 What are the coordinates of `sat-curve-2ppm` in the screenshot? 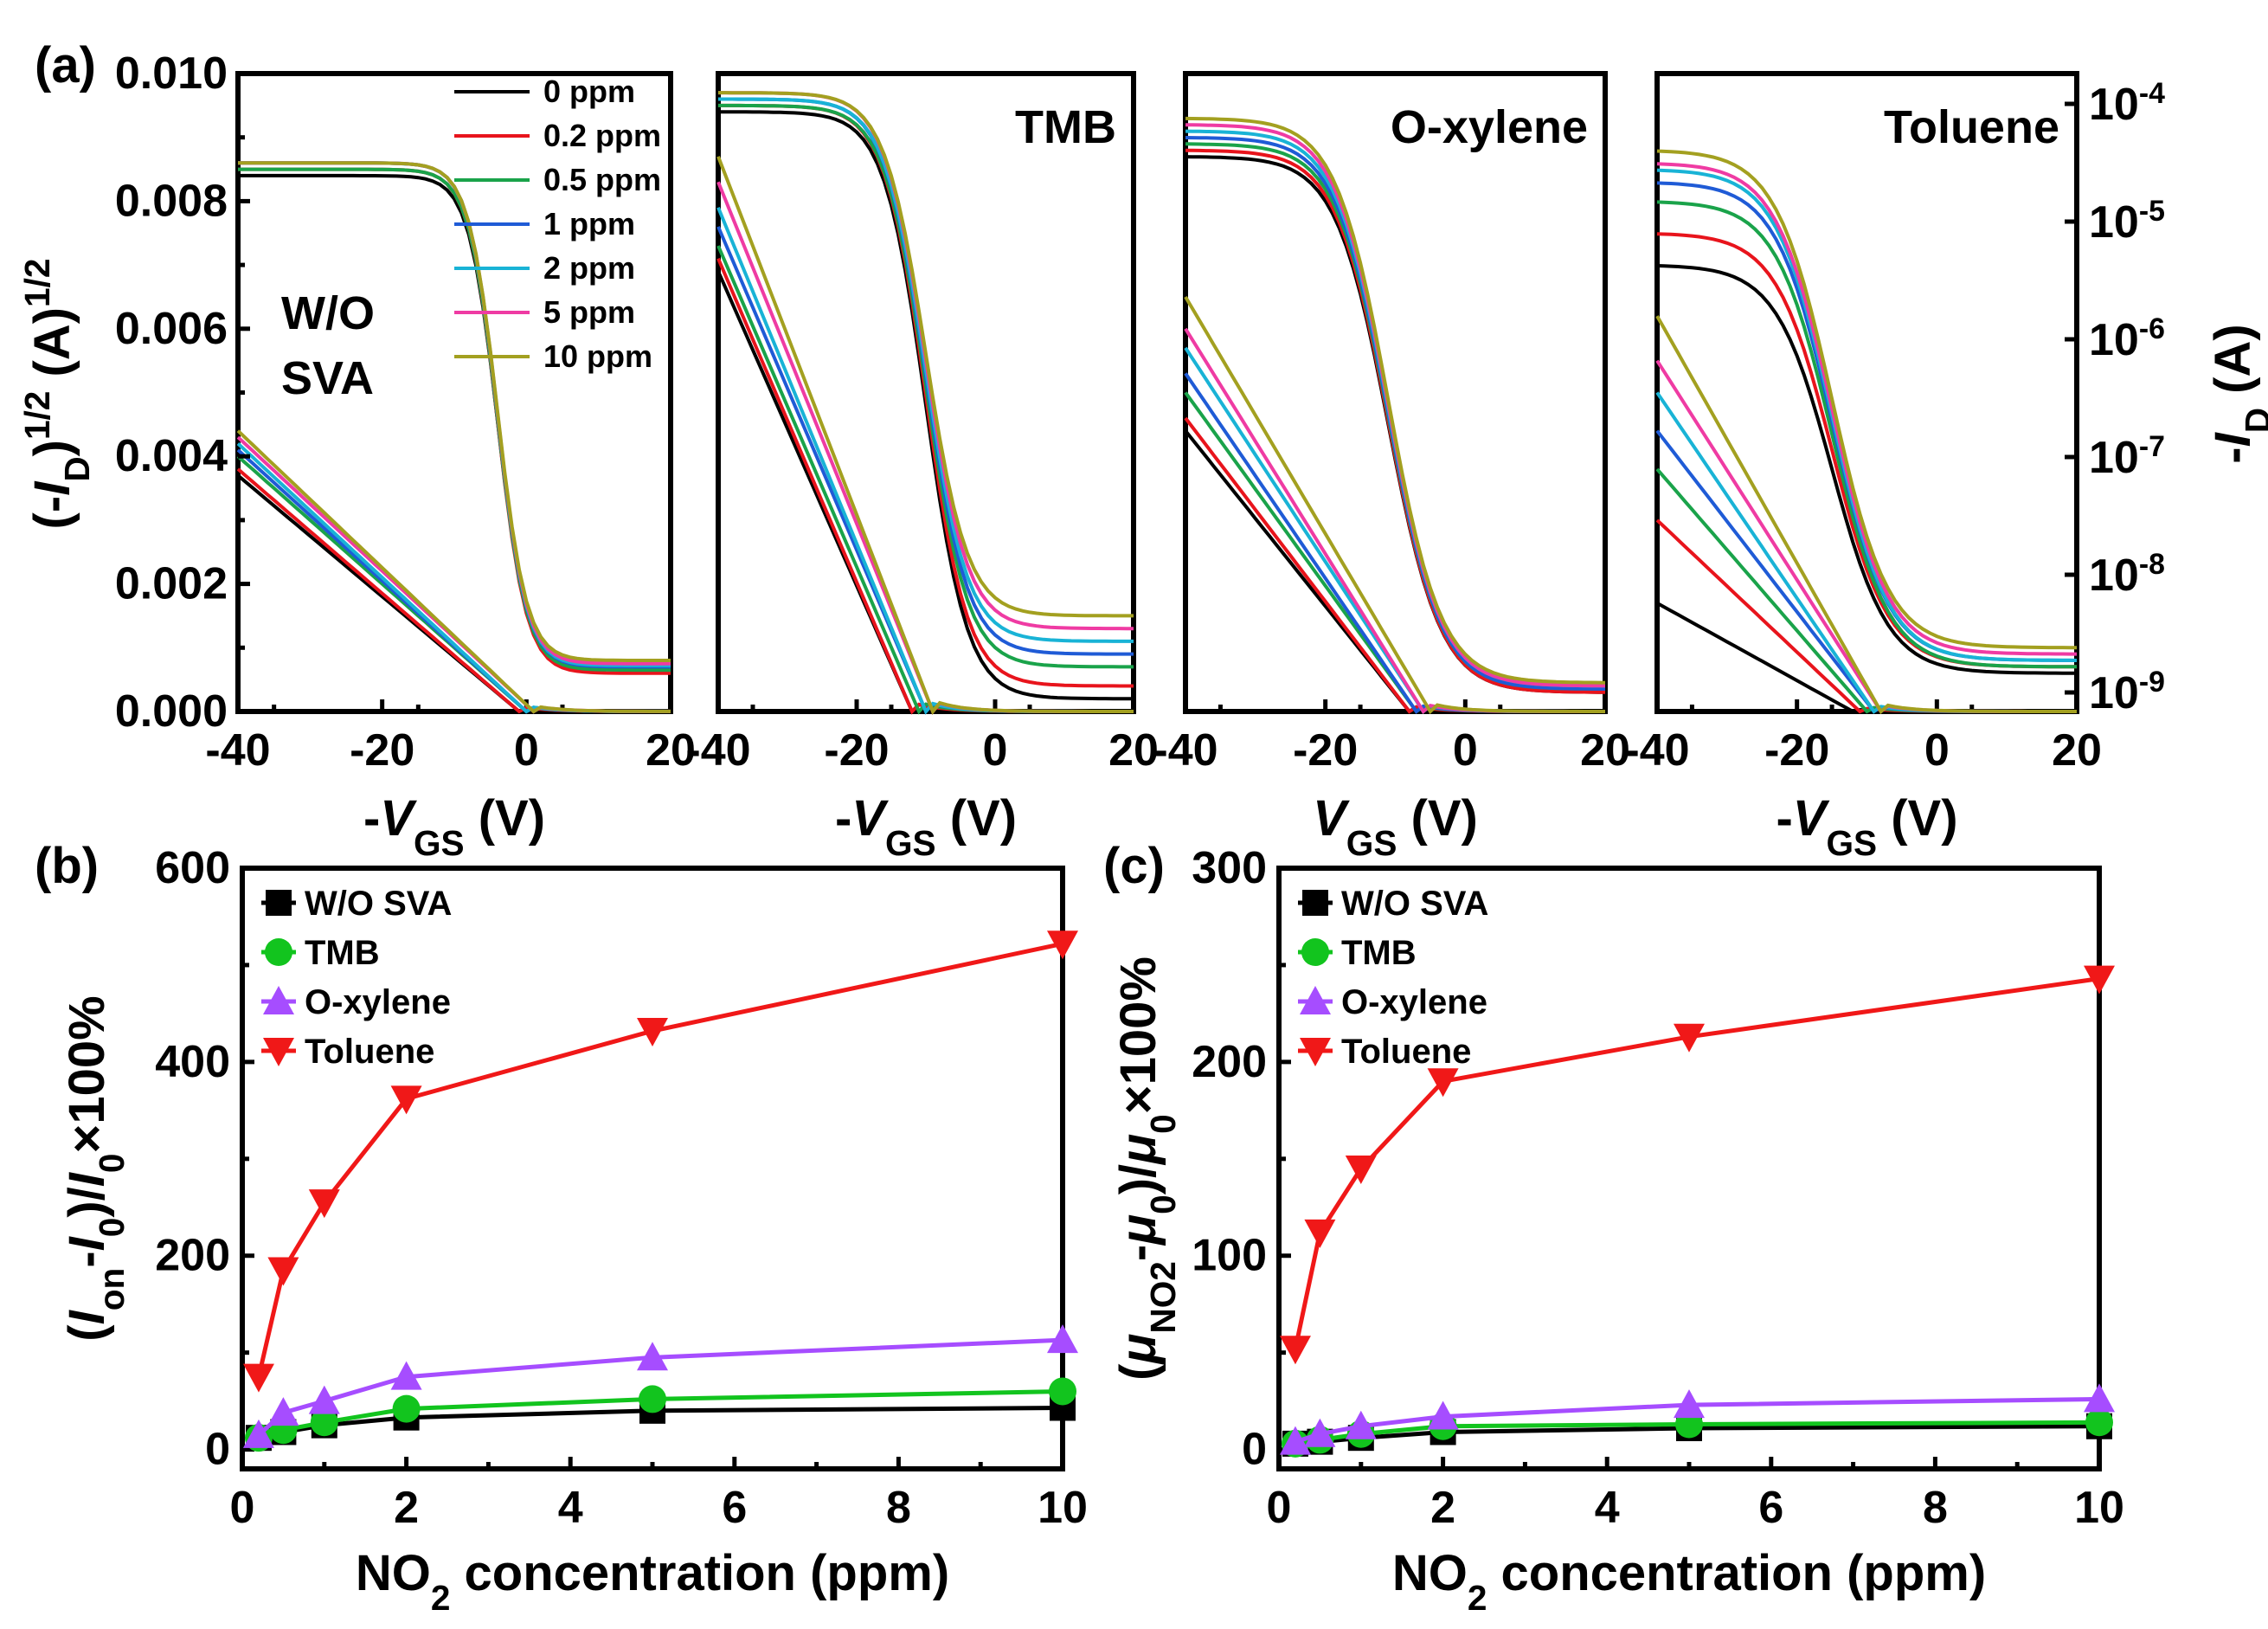 It's located at (1867, 415).